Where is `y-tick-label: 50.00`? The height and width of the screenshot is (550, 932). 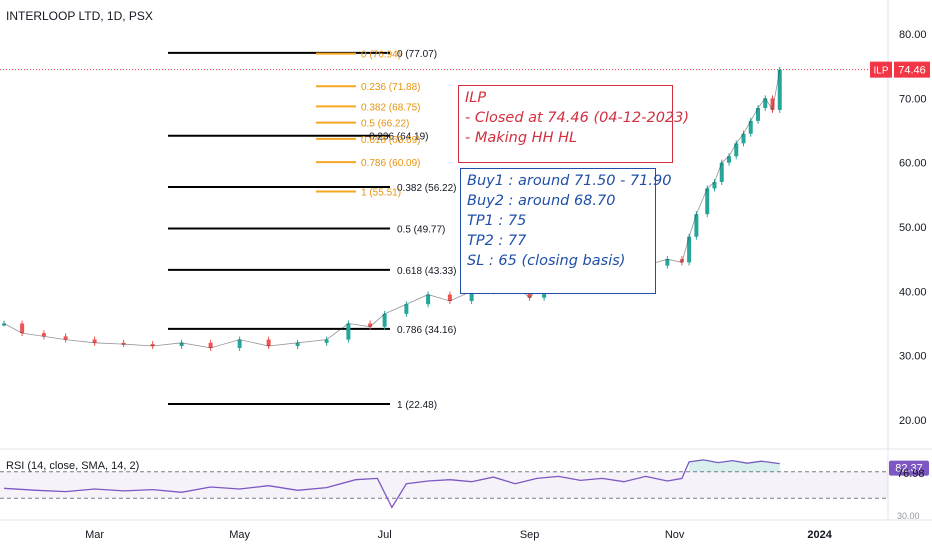 y-tick-label: 50.00 is located at coordinates (913, 228).